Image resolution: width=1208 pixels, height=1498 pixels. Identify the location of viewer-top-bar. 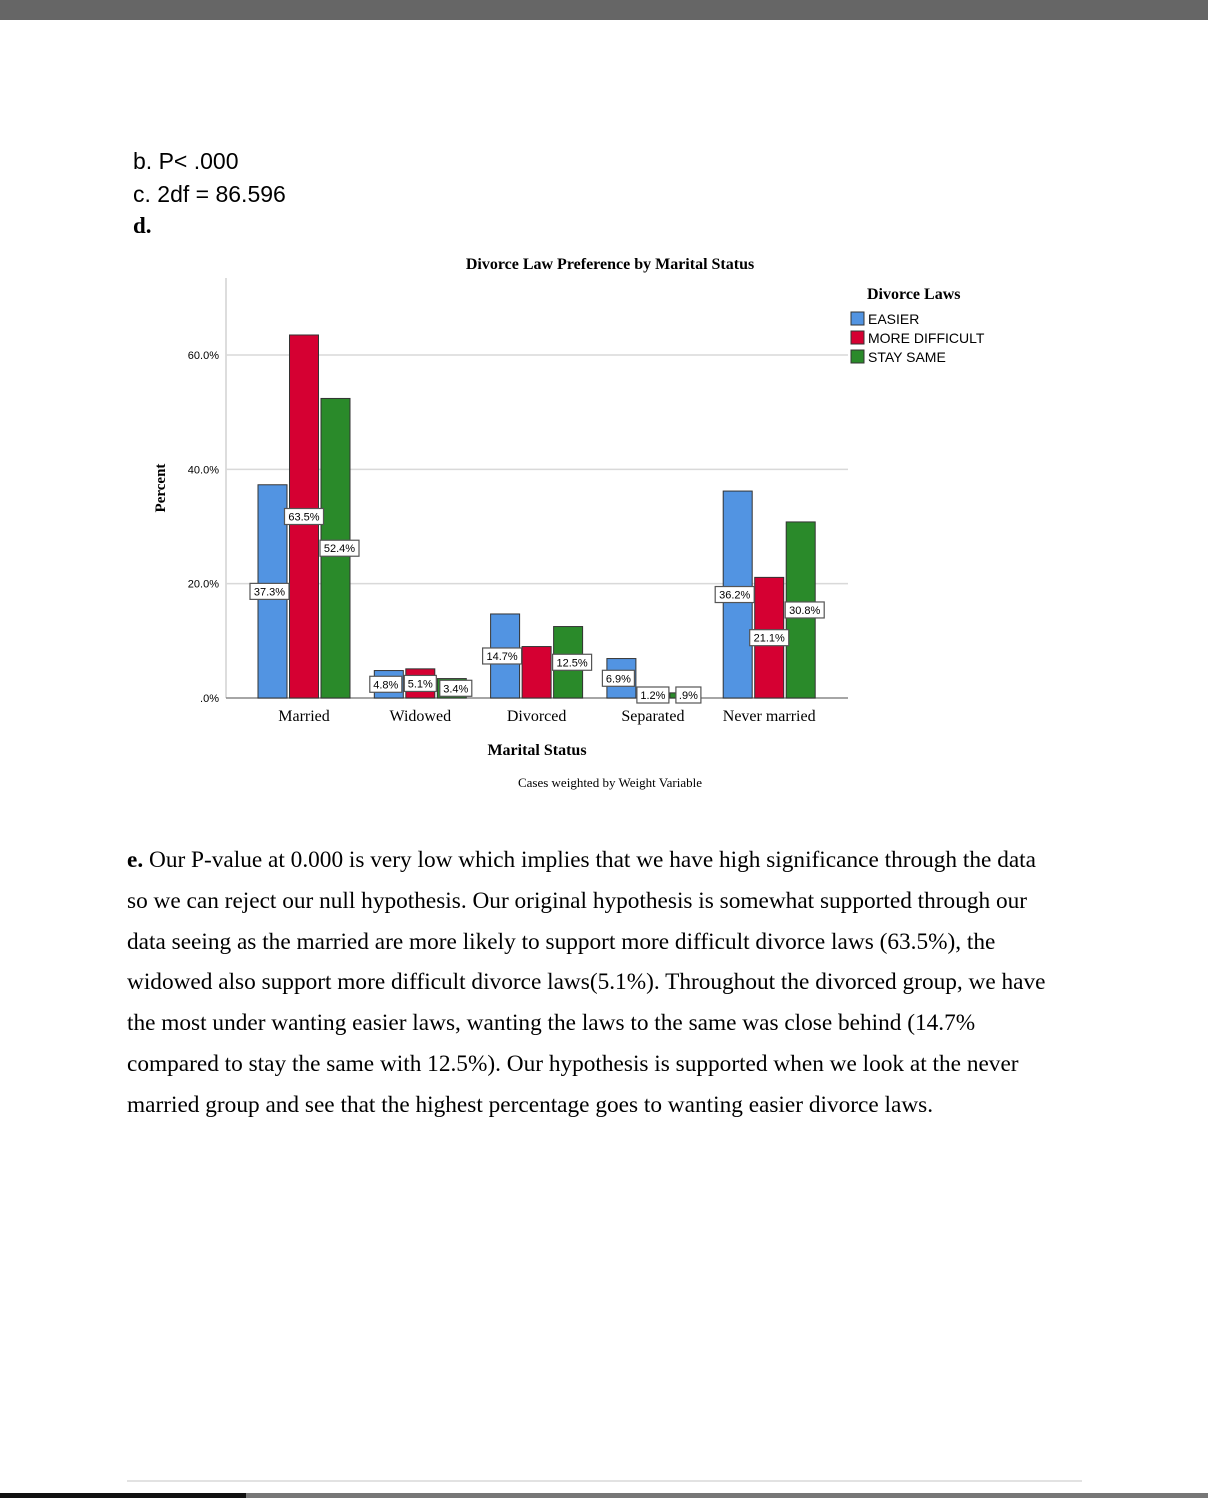
(604, 10).